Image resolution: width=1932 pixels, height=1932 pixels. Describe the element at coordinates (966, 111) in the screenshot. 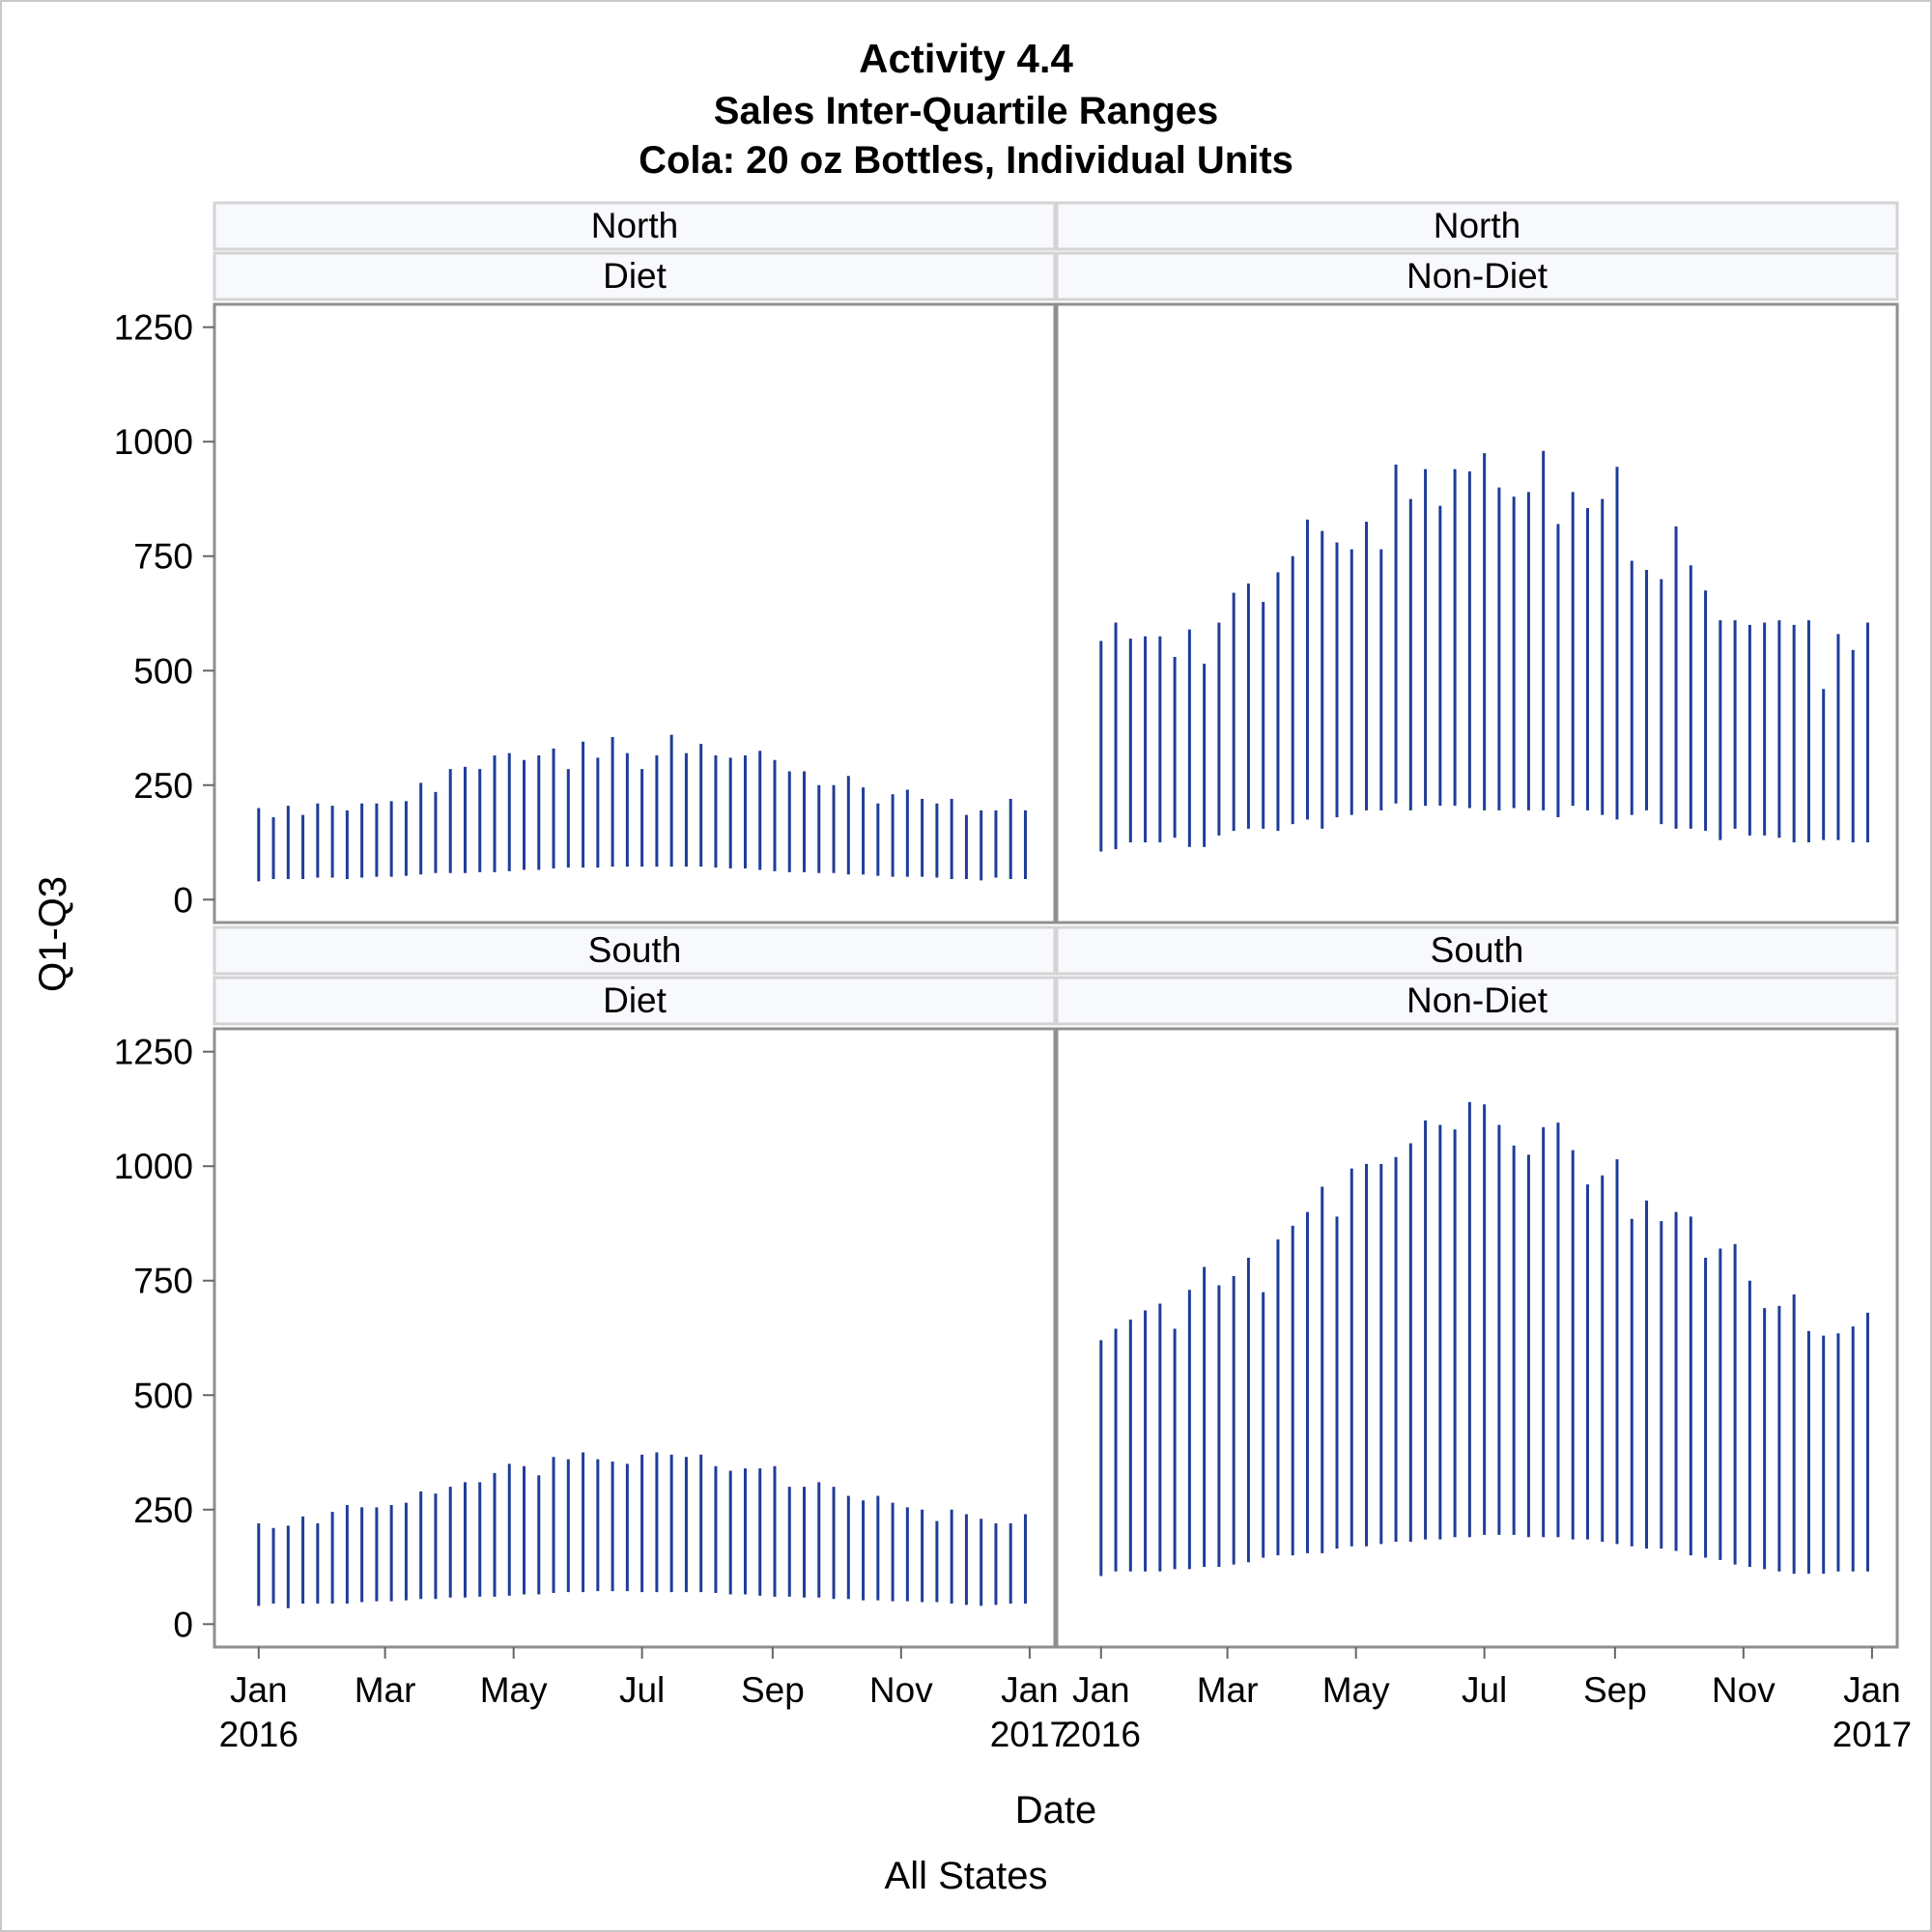

I see `chart-subtitle-1: Sales Inter-Quartile Ranges` at that location.